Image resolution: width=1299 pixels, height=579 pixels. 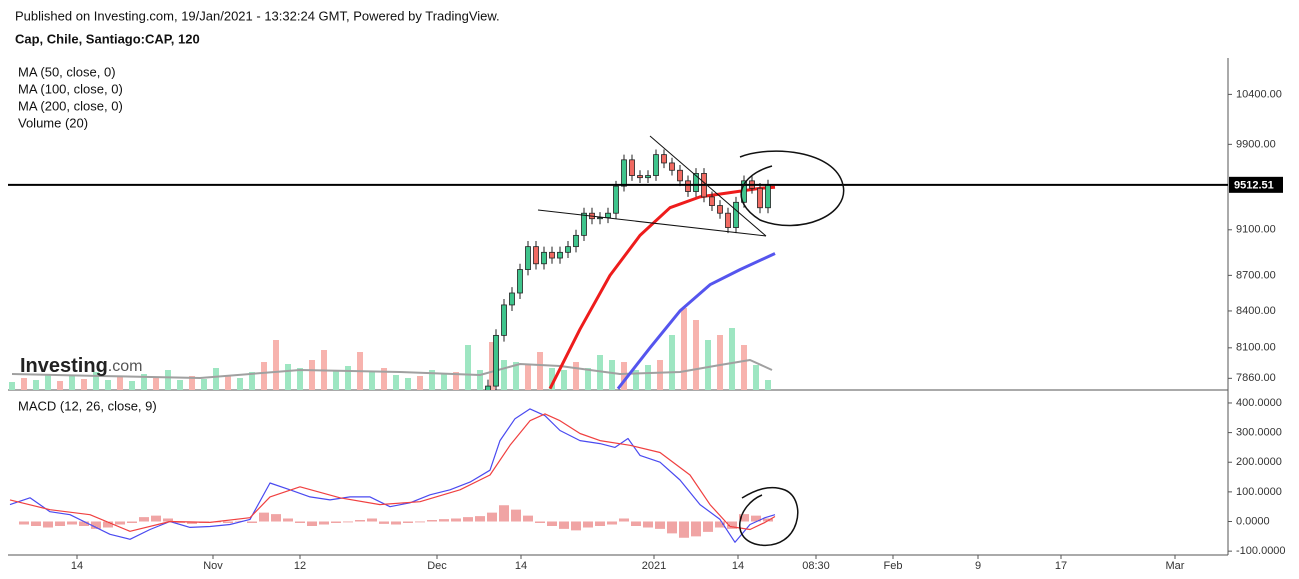 I want to click on y-tick-label: 8400.00, so click(x=1256, y=311).